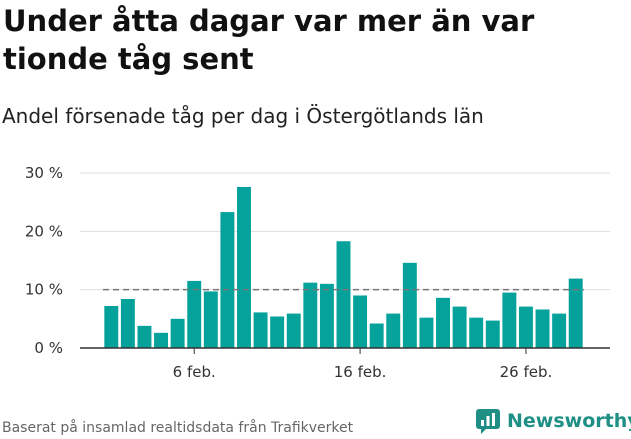  I want to click on x-tick-label: 26 feb., so click(526, 372).